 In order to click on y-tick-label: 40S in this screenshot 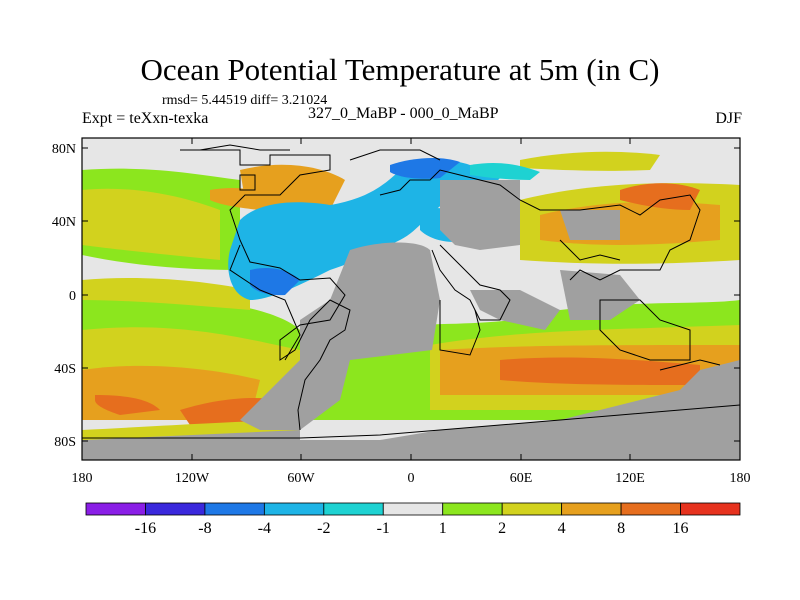, I will do `click(65, 369)`.